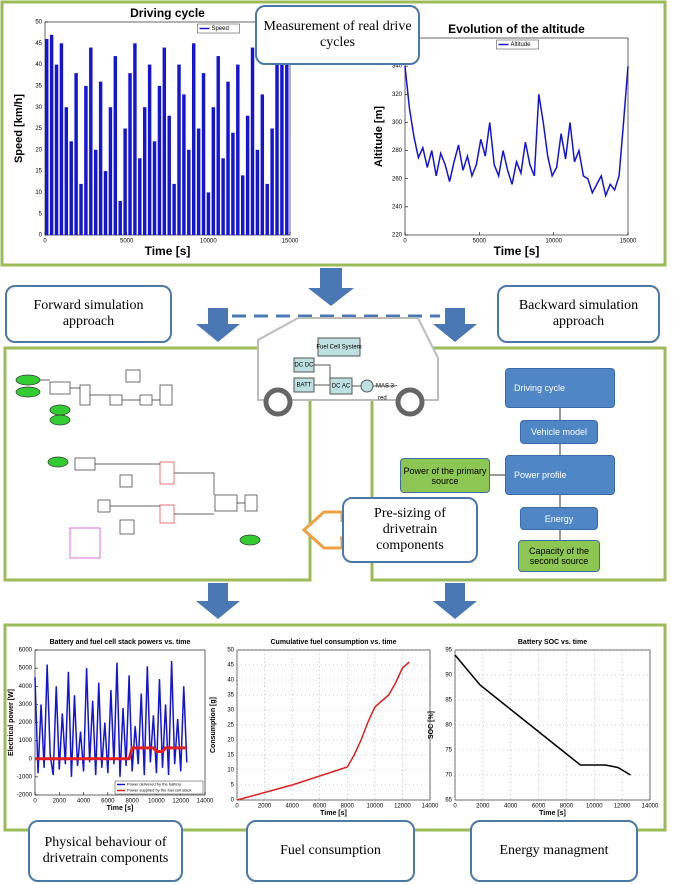 The image size is (677, 884). Describe the element at coordinates (552, 642) in the screenshot. I see `chart-title: Battery SOC vs. time` at that location.